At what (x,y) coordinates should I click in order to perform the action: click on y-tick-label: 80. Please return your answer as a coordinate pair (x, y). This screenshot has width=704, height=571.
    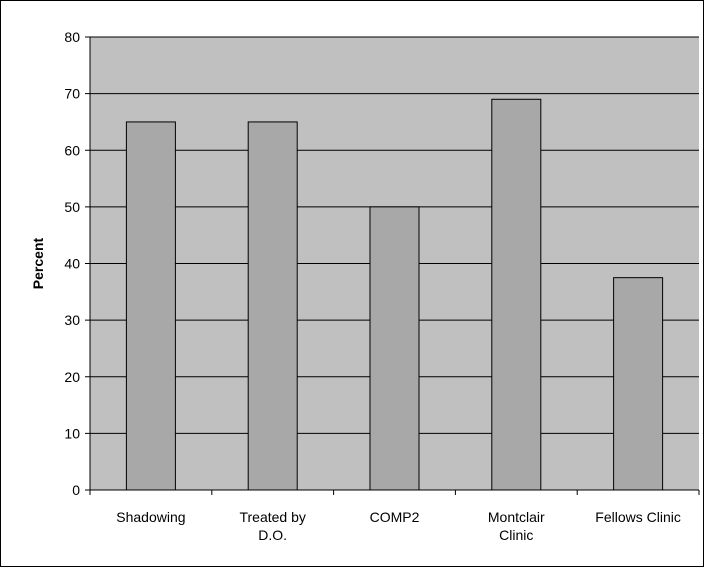
    Looking at the image, I should click on (72, 37).